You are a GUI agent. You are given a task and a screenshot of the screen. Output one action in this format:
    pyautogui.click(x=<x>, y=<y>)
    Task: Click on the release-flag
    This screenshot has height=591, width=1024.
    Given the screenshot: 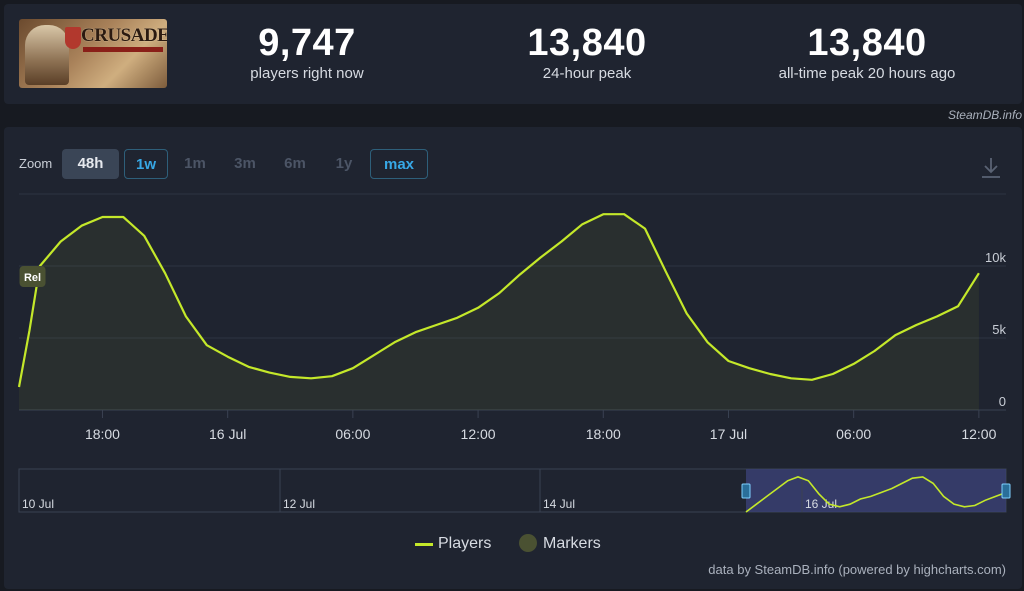 What is the action you would take?
    pyautogui.click(x=32, y=276)
    